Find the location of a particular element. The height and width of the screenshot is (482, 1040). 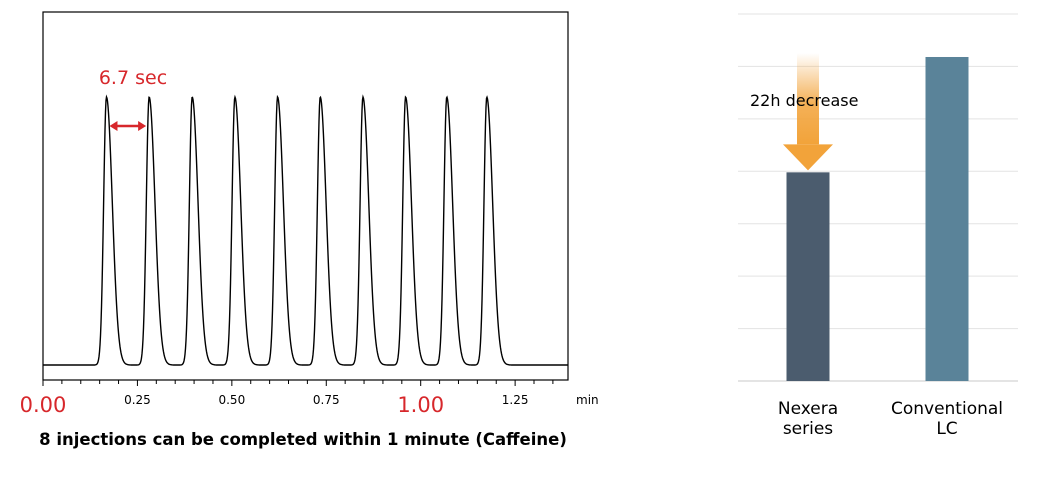

decrease-arrow-icon is located at coordinates (808, 111).